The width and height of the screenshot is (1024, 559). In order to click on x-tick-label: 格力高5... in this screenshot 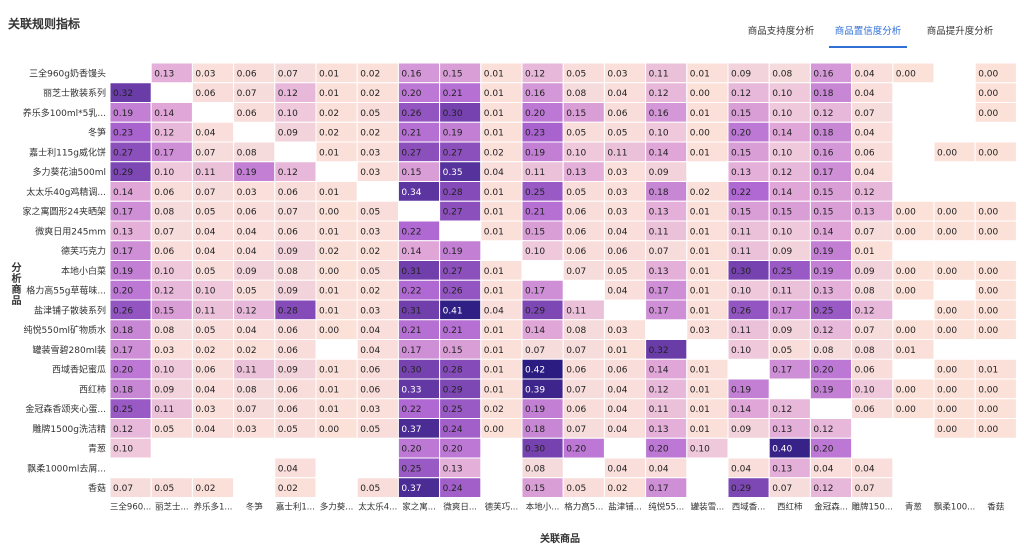, I will do `click(583, 507)`.